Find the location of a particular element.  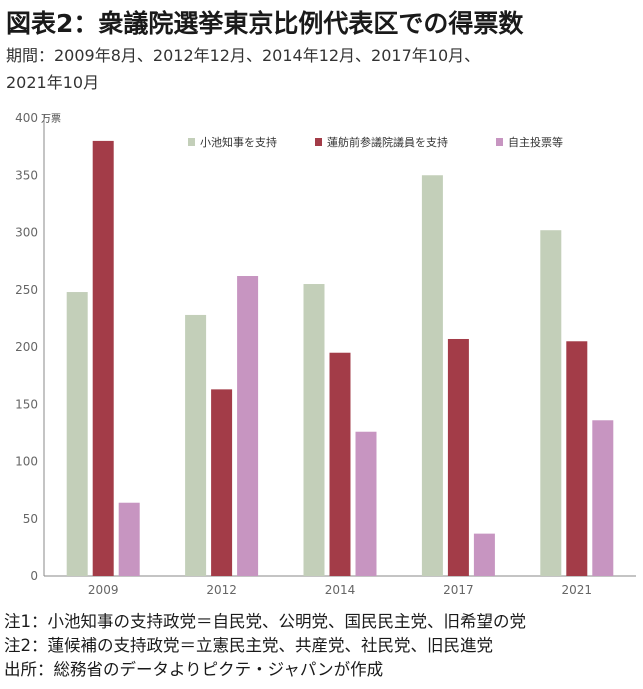

y-tick-label: 100 is located at coordinates (26, 462).